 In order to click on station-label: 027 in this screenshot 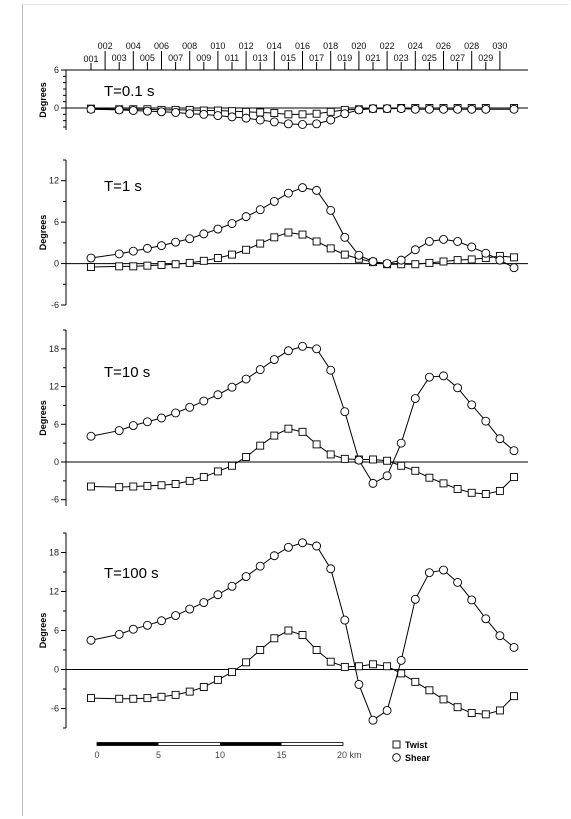, I will do `click(457, 58)`.